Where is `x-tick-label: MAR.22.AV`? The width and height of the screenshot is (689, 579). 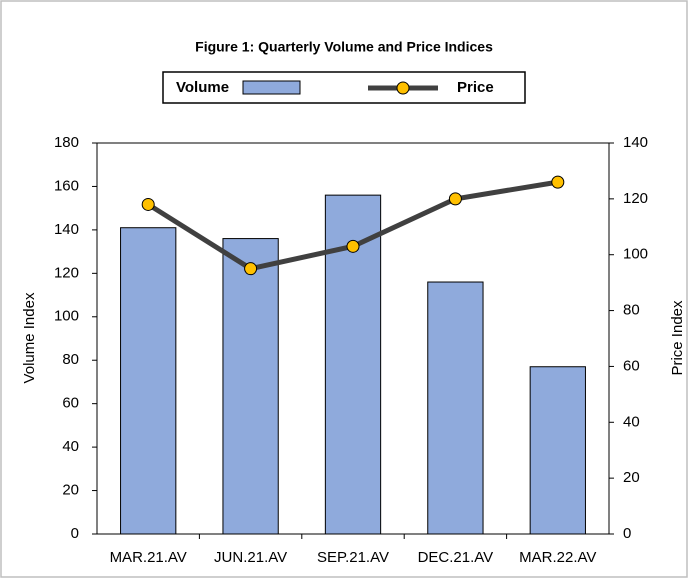 x-tick-label: MAR.22.AV is located at coordinates (557, 557).